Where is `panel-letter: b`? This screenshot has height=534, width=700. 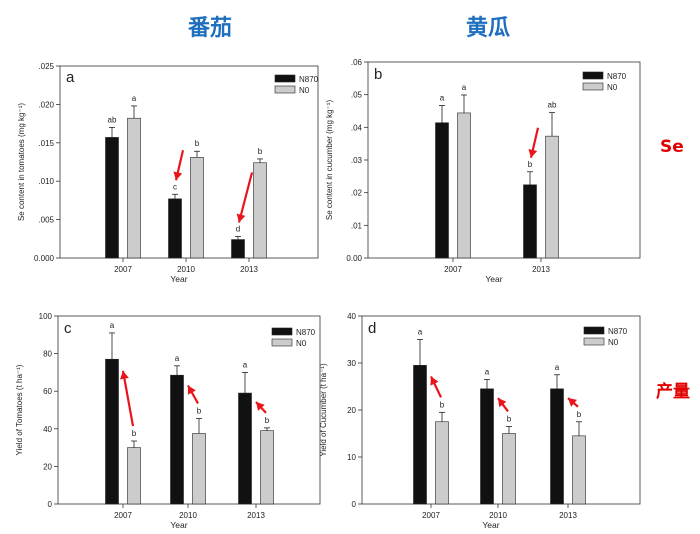 panel-letter: b is located at coordinates (378, 74).